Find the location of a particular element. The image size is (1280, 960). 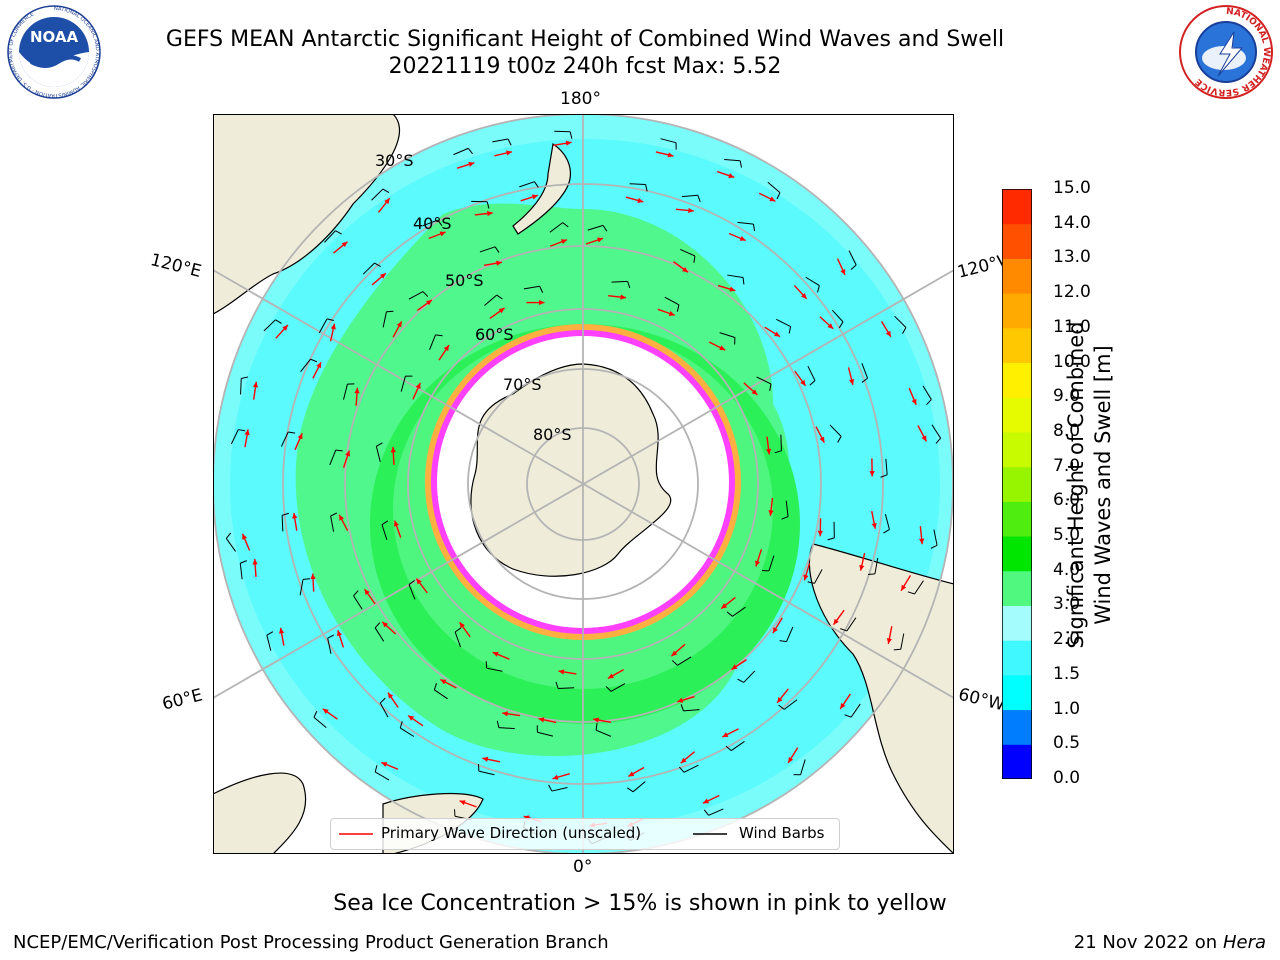

colorbar-tick-label: 0.5 is located at coordinates (1067, 743).